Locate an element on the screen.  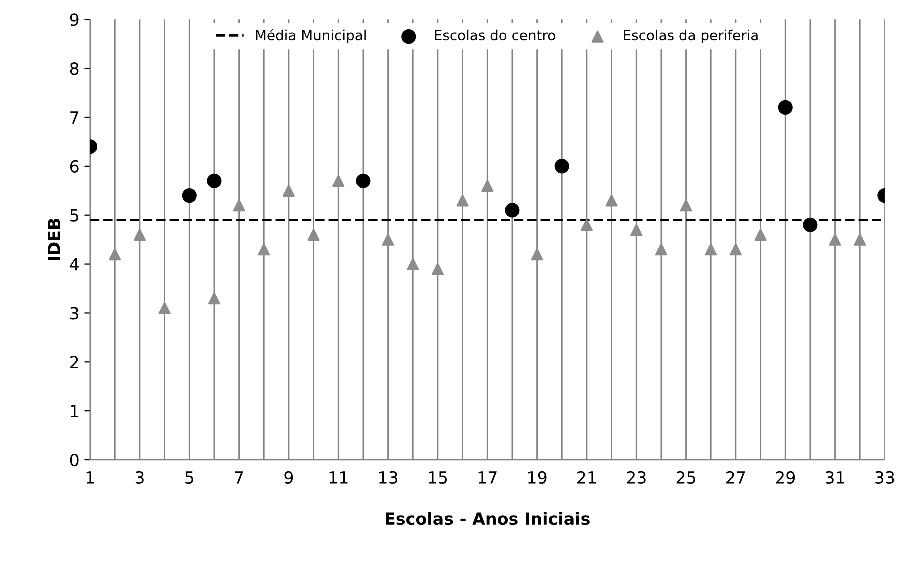
x-tick-label: 21 is located at coordinates (587, 477).